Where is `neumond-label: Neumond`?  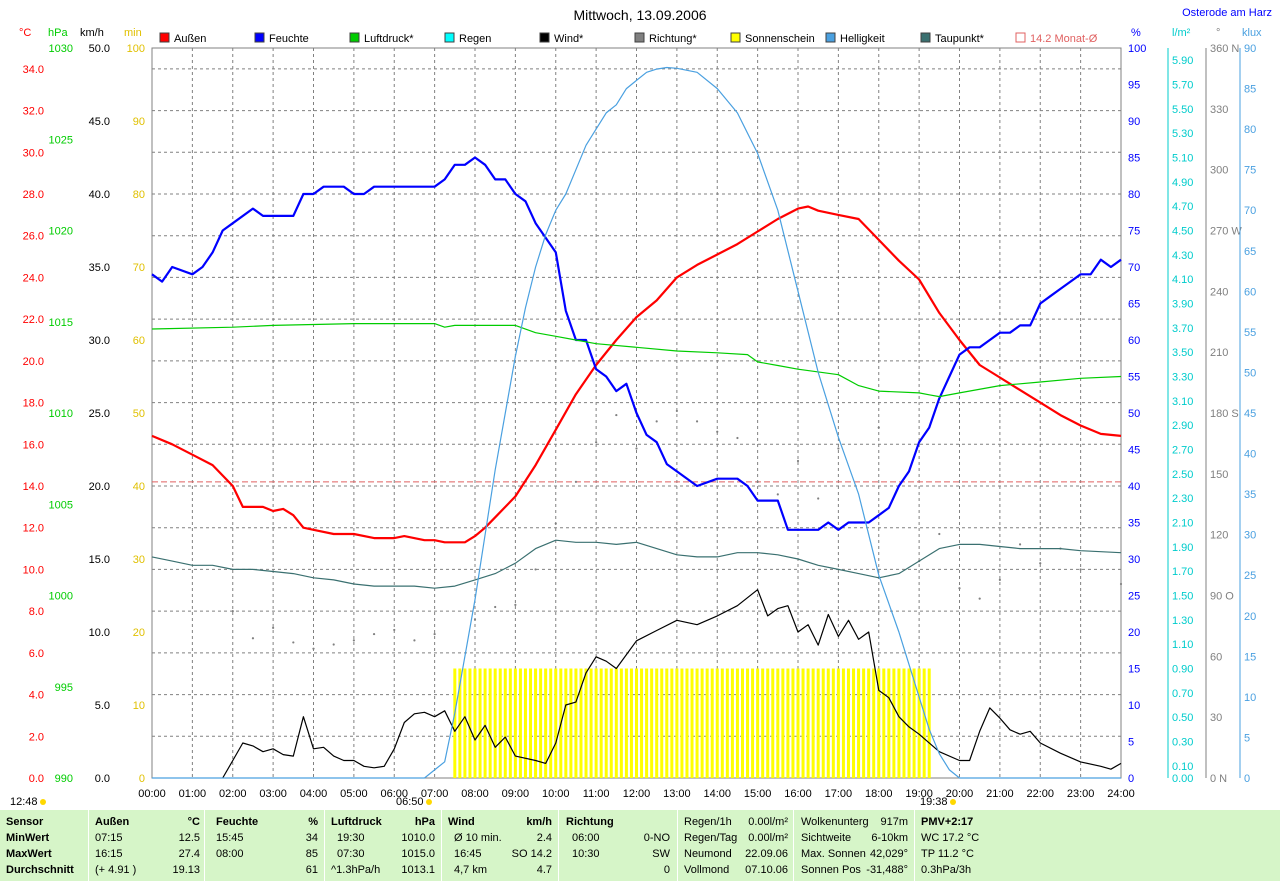
neumond-label: Neumond is located at coordinates (708, 854).